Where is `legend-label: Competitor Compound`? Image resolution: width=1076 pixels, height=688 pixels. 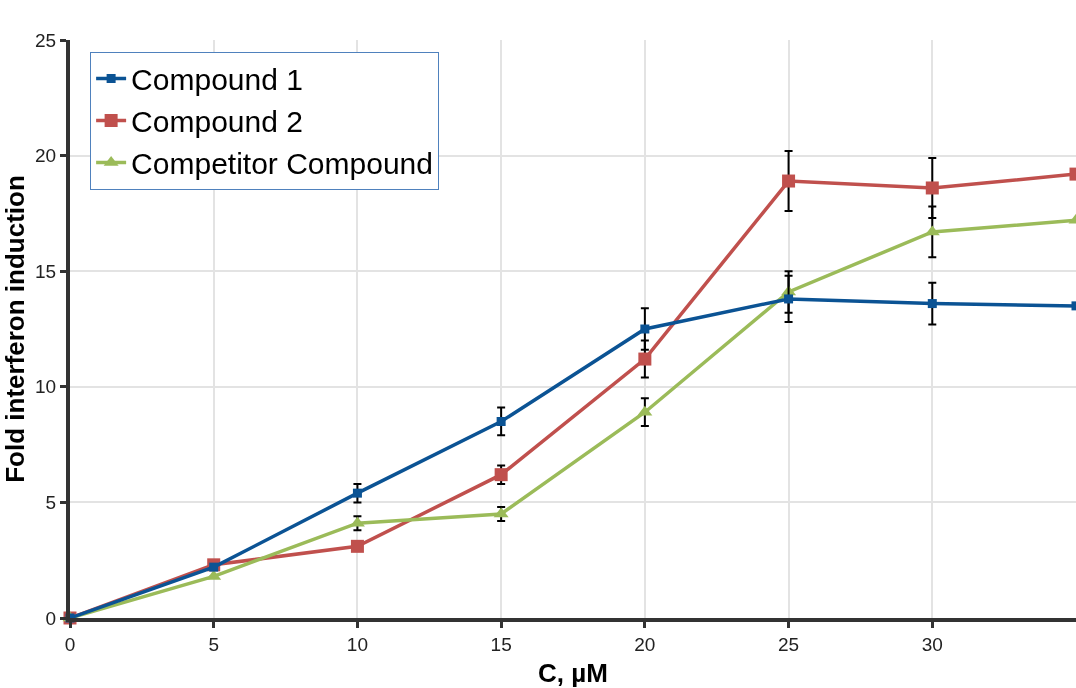 legend-label: Competitor Compound is located at coordinates (282, 164).